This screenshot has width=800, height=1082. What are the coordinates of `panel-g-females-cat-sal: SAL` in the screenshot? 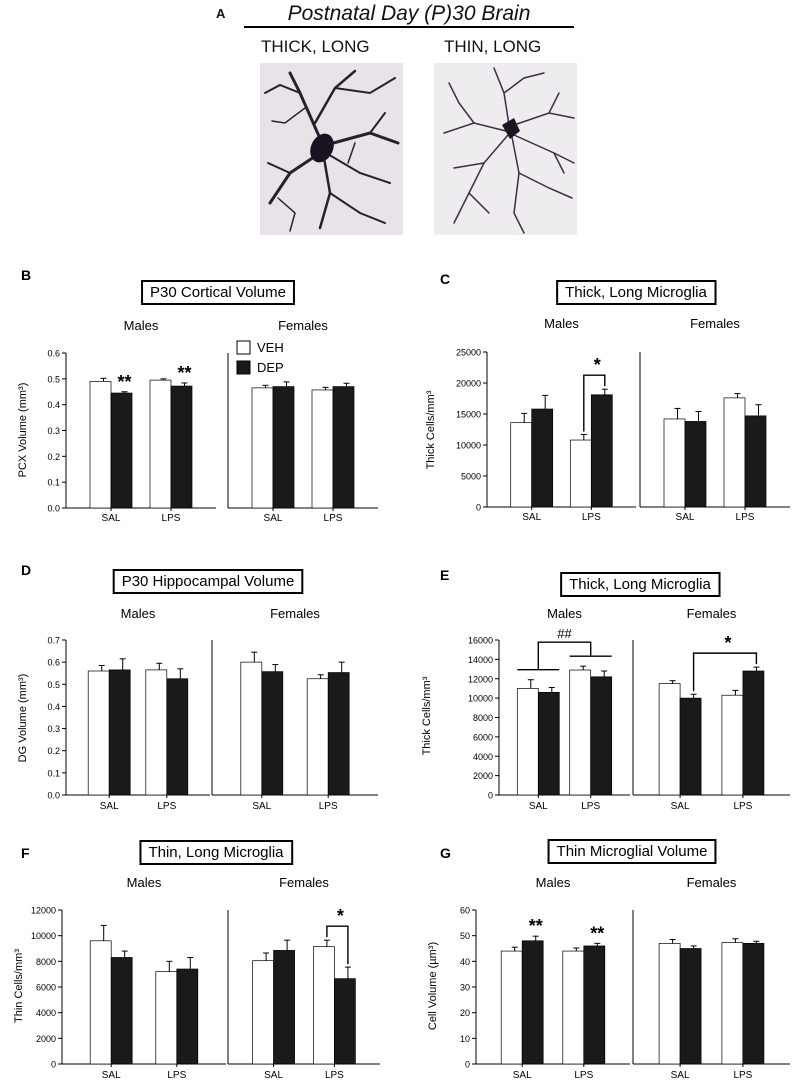 It's located at (680, 1075).